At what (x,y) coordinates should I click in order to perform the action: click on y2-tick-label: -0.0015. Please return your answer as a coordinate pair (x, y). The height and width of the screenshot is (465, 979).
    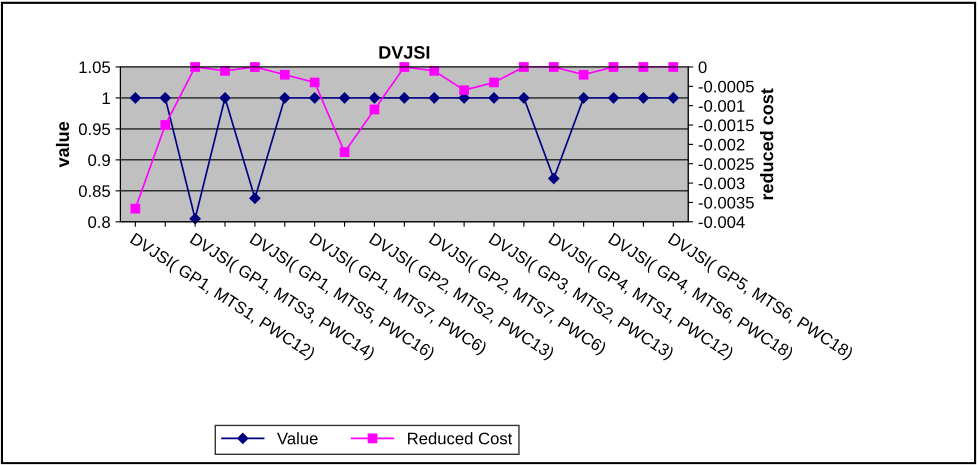
    Looking at the image, I should click on (726, 125).